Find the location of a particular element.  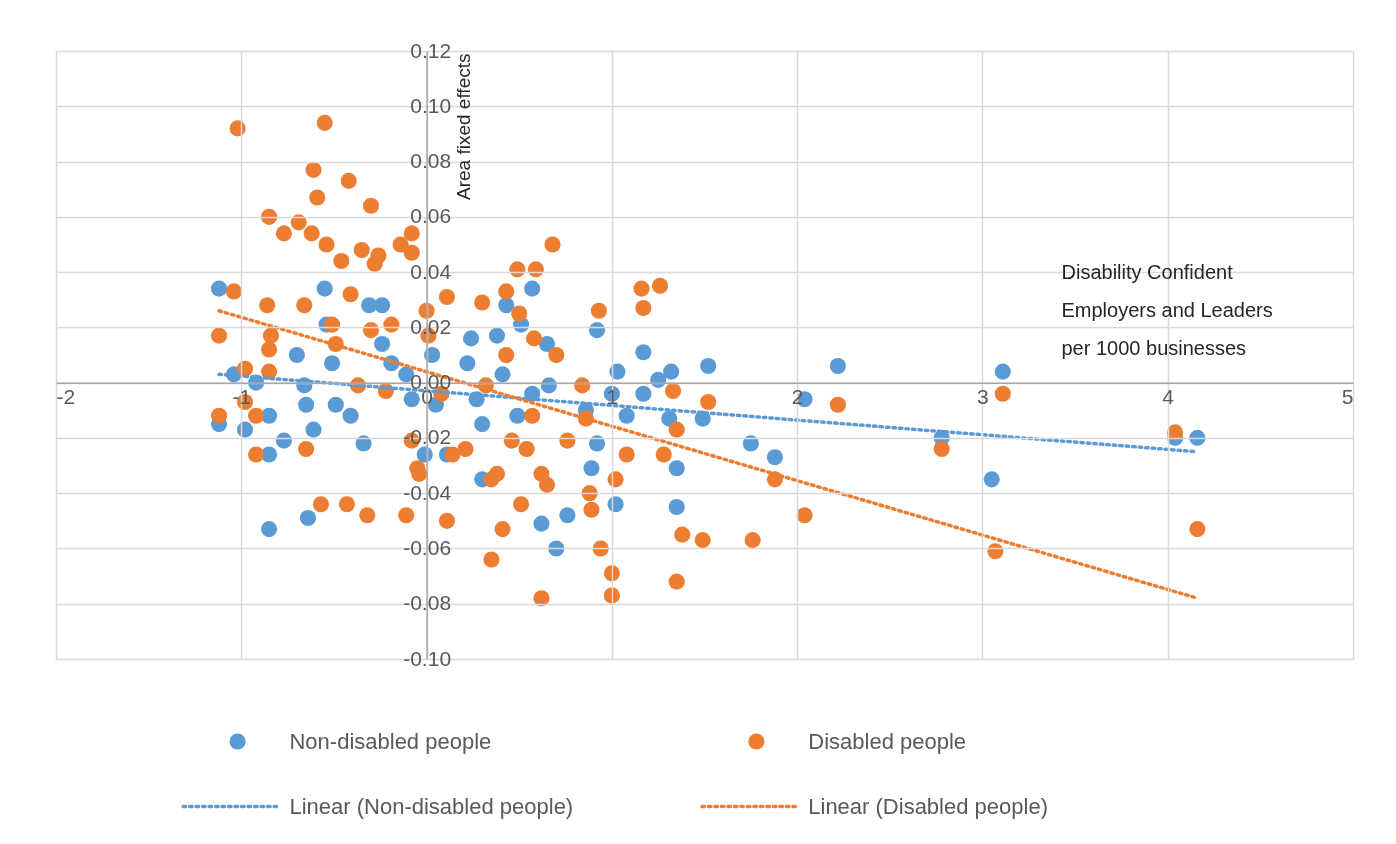

legend-label: Non-disabled people is located at coordinates (390, 741).